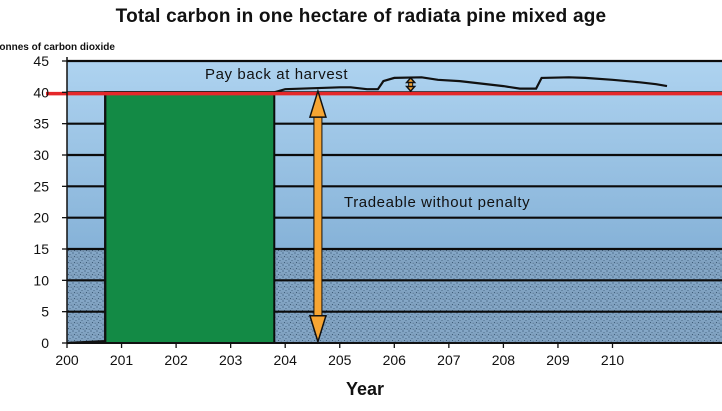 The height and width of the screenshot is (411, 722). I want to click on y-tick-label-0: 0, so click(45, 343).